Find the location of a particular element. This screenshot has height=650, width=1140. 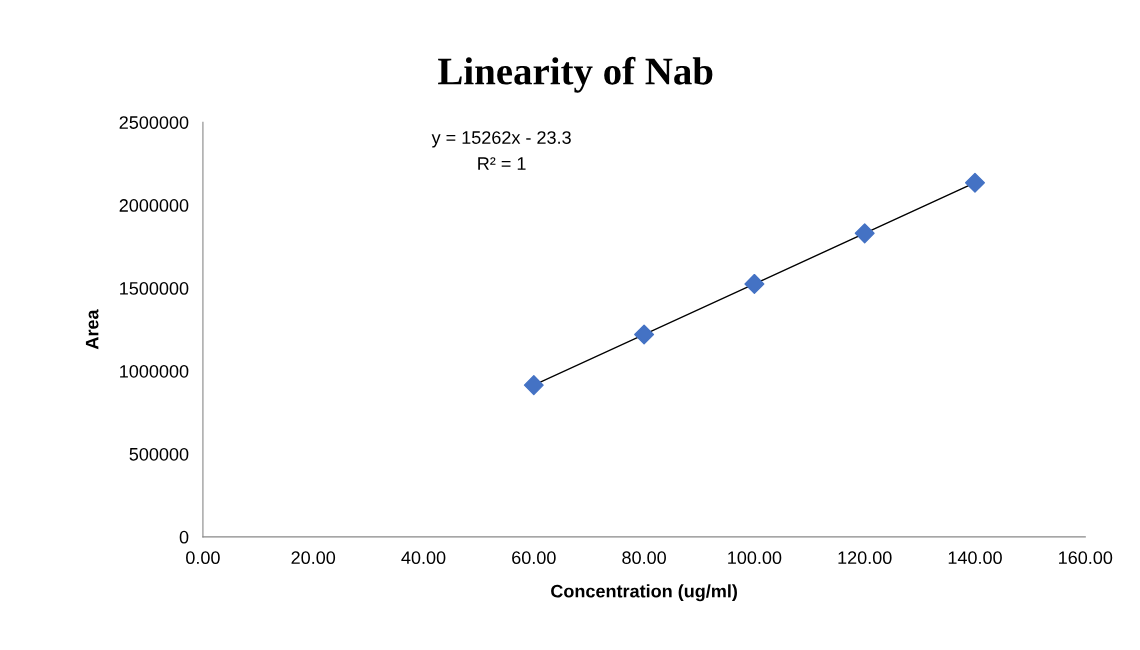

x-tick-label: 60.00 is located at coordinates (534, 558).